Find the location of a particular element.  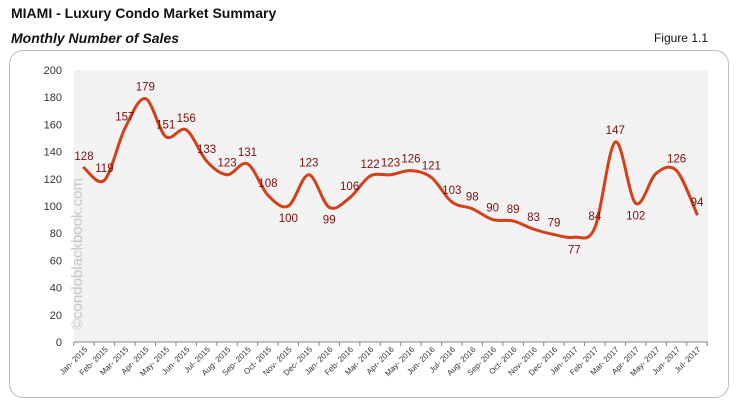

data-label: 133 is located at coordinates (206, 150).